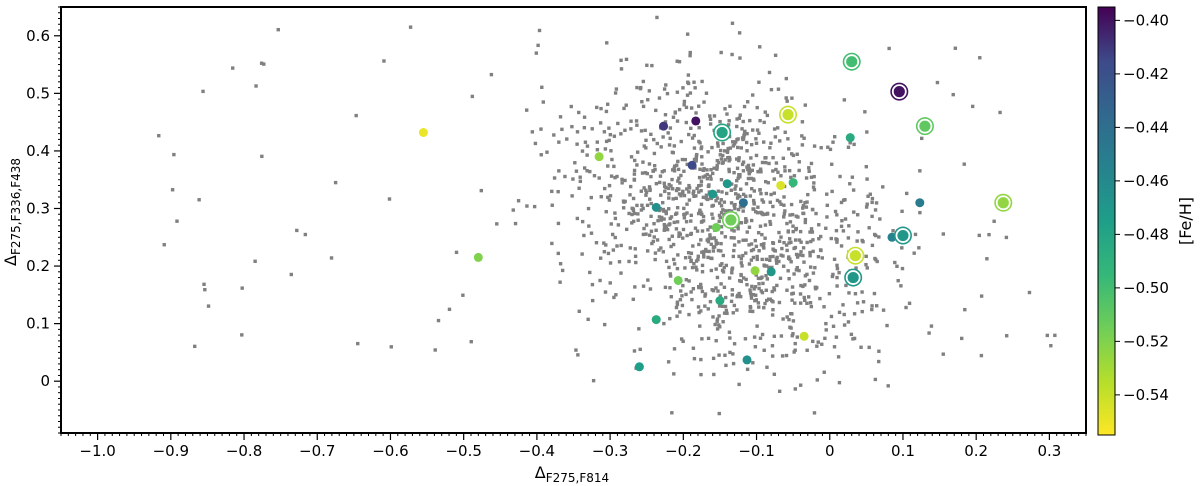  I want to click on x-axis-title-sub: F275,F814, so click(577, 478).